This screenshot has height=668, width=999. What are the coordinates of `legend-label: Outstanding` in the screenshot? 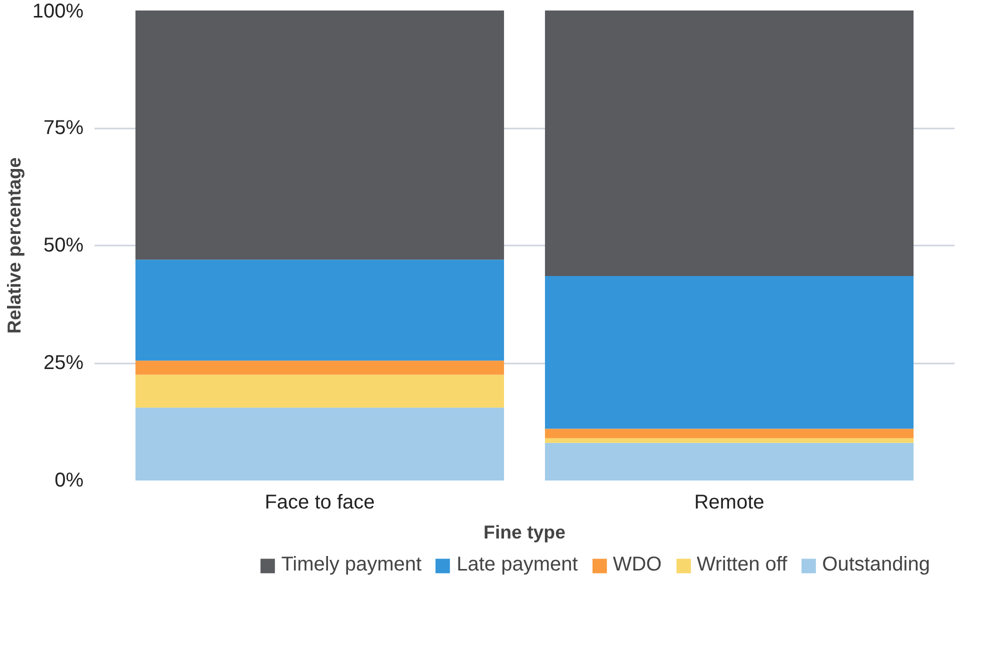 It's located at (876, 565).